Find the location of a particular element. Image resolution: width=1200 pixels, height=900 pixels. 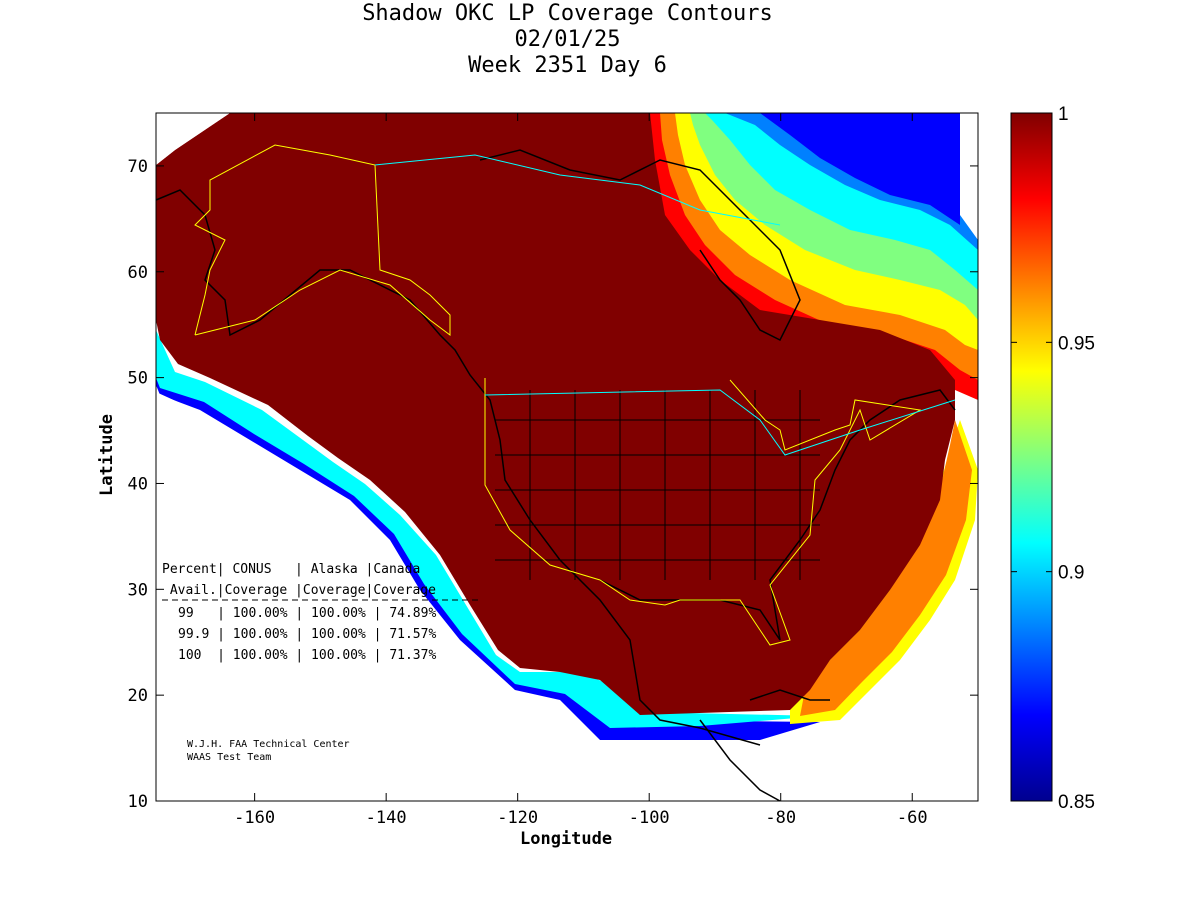

x-axis-label: Longitude is located at coordinates (566, 839).